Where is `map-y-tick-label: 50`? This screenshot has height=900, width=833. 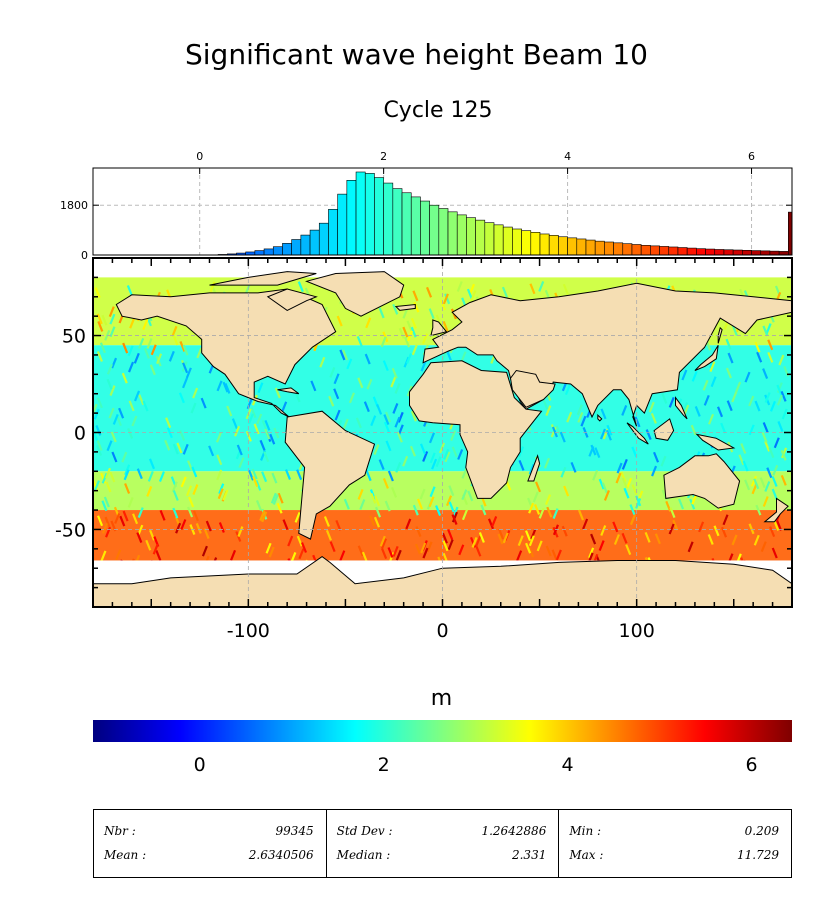
map-y-tick-label: 50 is located at coordinates (74, 337).